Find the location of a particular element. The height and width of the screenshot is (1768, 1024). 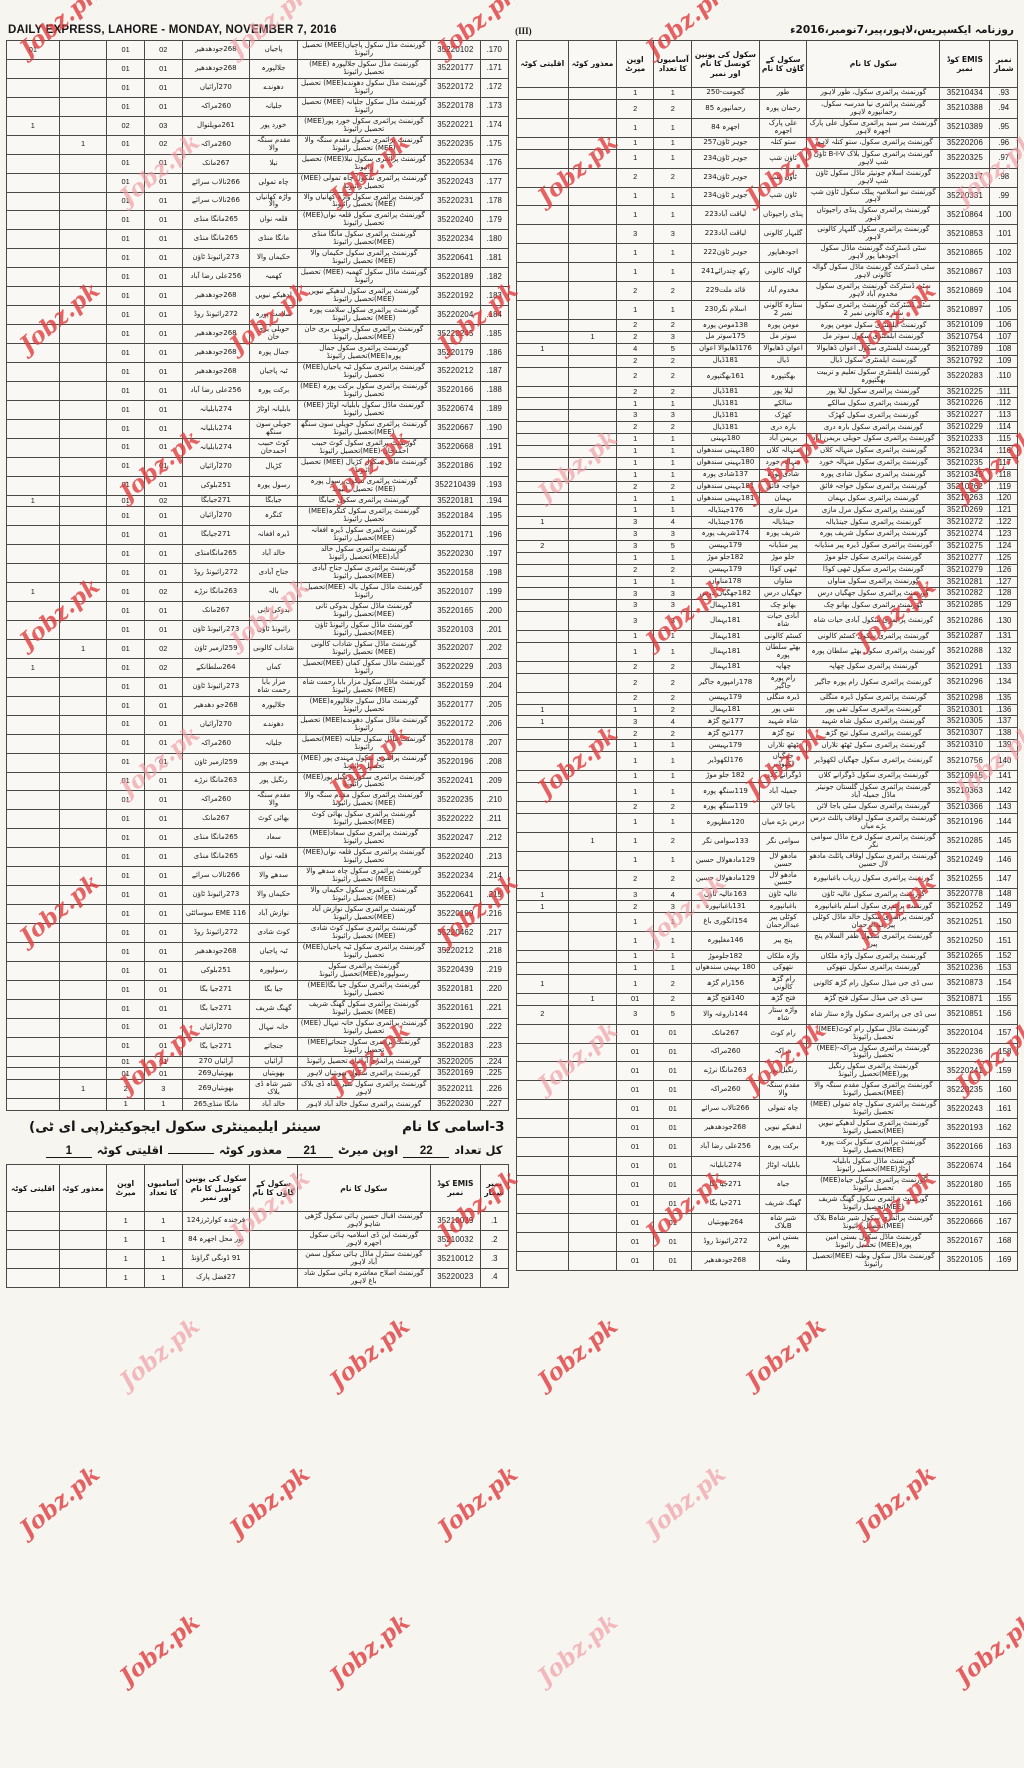

cell: برکت پورہ is located at coordinates (273, 390).